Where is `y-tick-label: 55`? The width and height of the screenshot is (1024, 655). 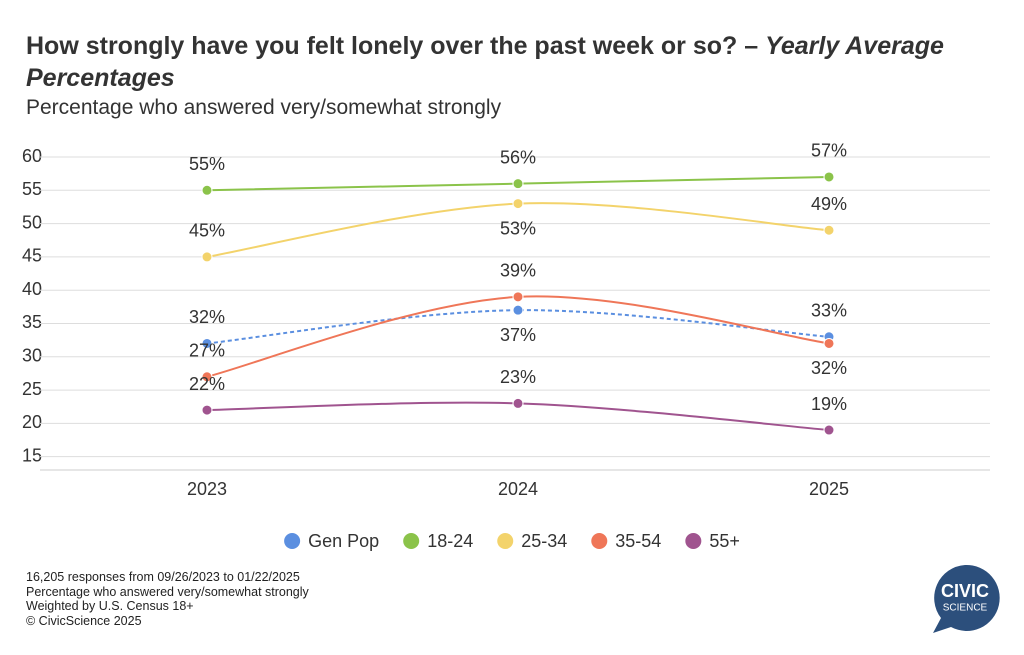
y-tick-label: 55 is located at coordinates (32, 189).